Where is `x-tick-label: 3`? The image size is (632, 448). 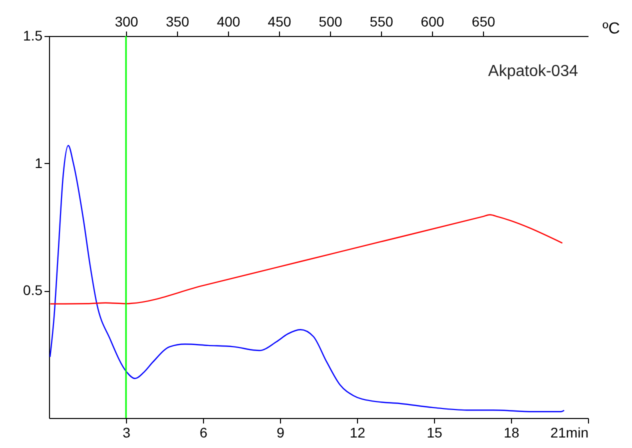 x-tick-label: 3 is located at coordinates (126, 432).